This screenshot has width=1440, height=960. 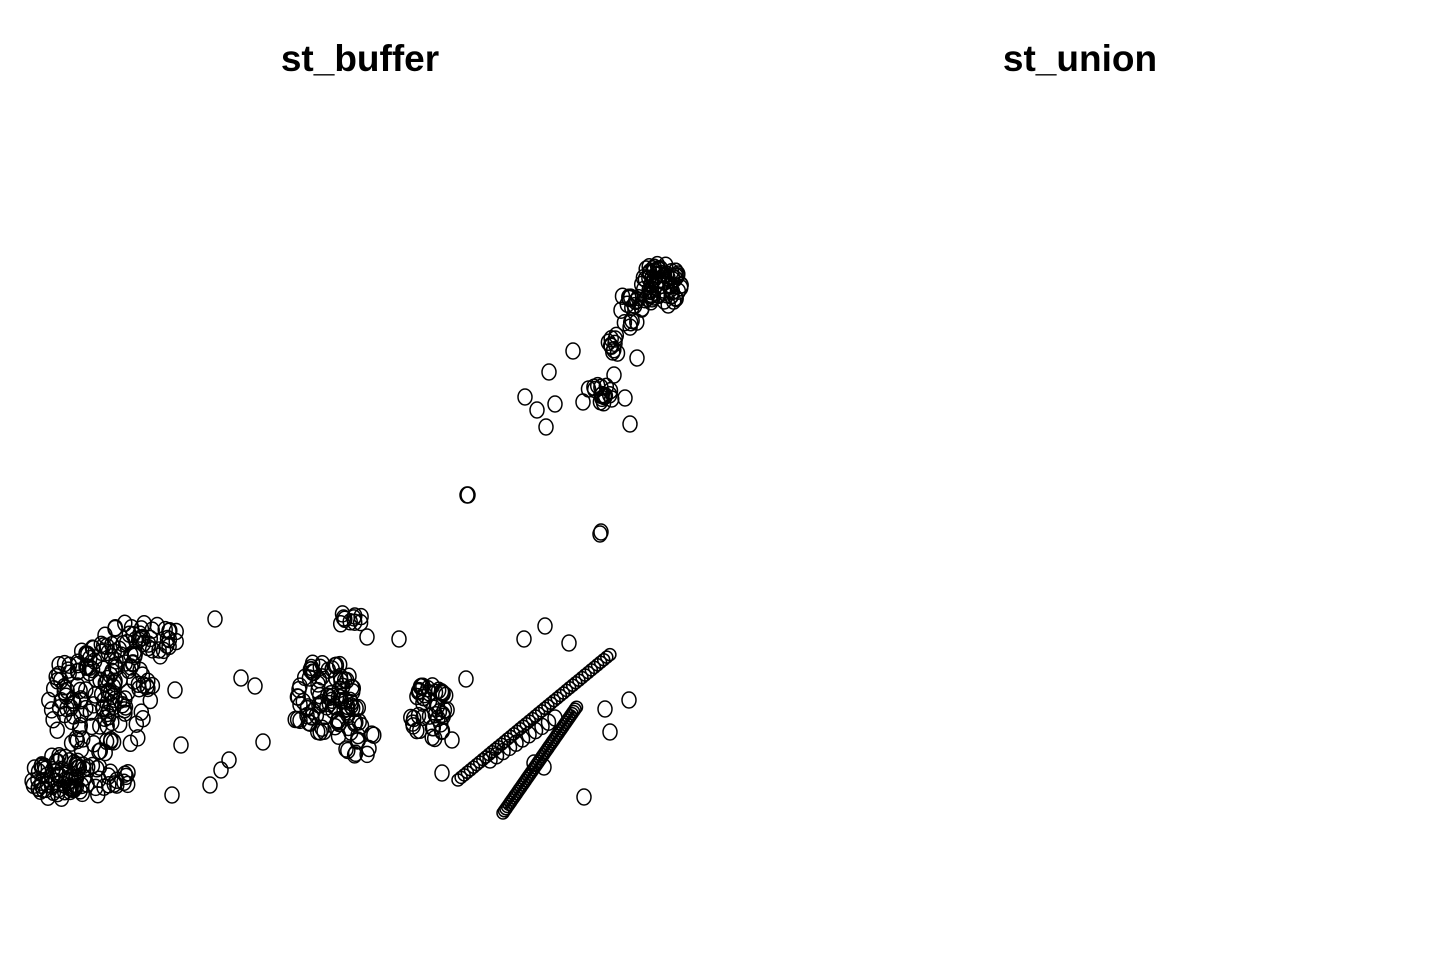 I want to click on panel-title-st-buffer: st_buffer, so click(x=360, y=58).